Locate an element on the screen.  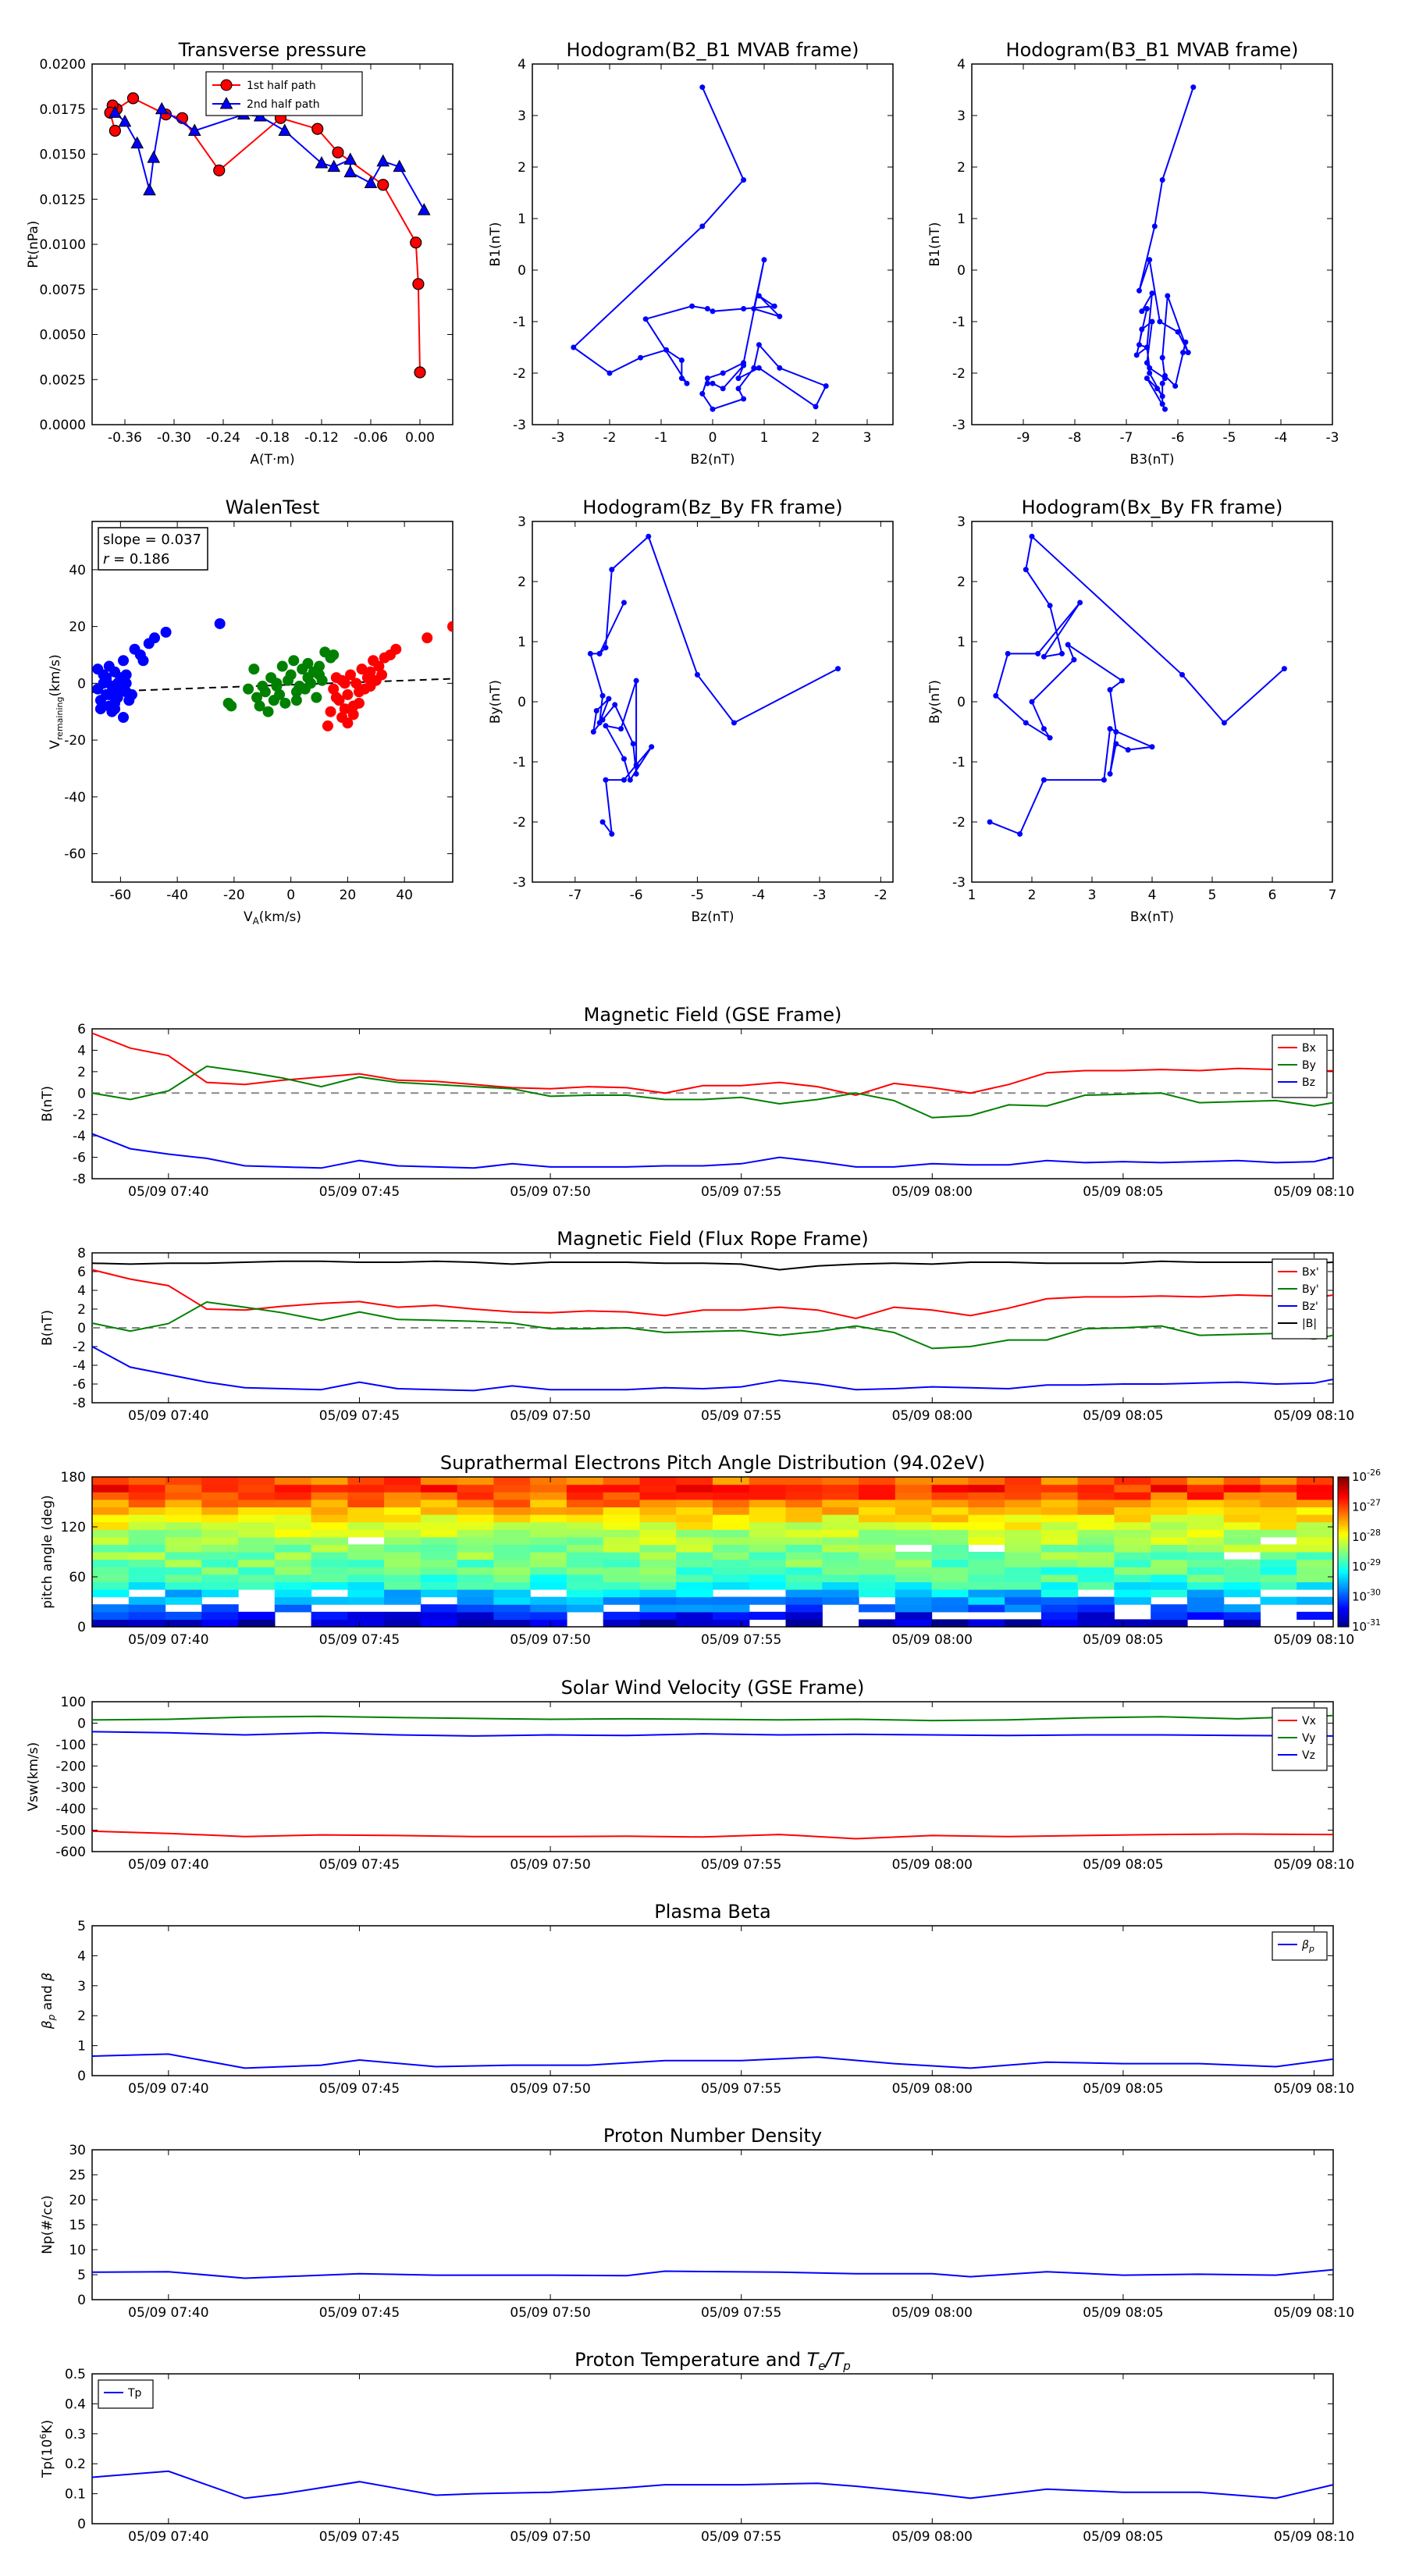
y-tick-label: 0 is located at coordinates (81, 2300).